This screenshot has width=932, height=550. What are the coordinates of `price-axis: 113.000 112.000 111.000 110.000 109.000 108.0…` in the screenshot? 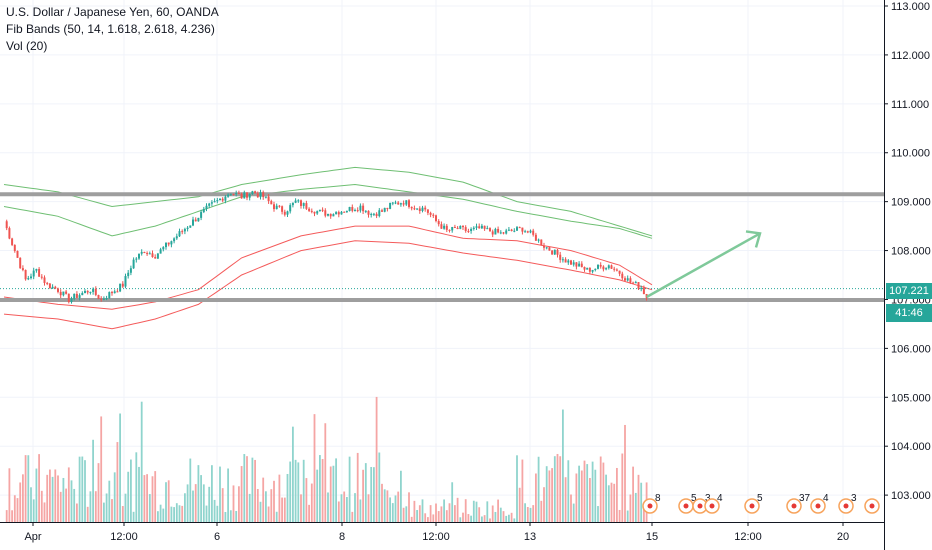 It's located at (908, 275).